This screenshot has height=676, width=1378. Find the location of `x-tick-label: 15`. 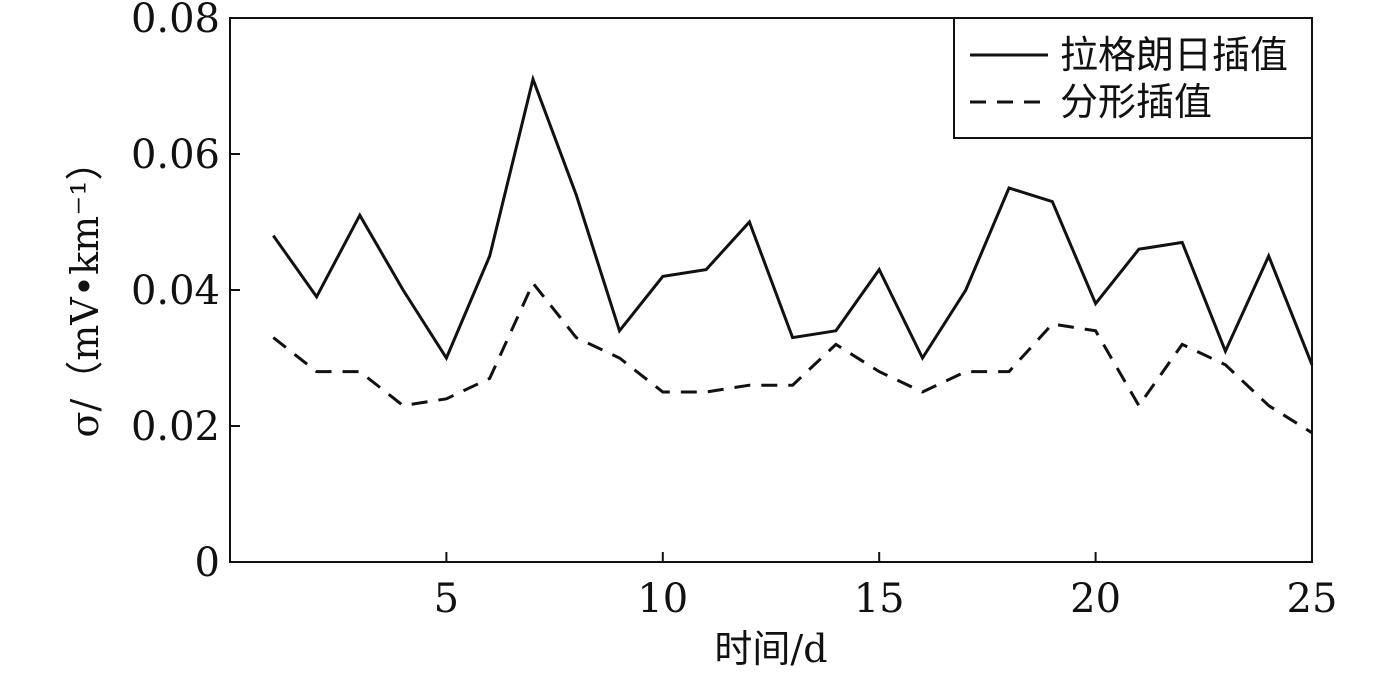

x-tick-label: 15 is located at coordinates (879, 599).